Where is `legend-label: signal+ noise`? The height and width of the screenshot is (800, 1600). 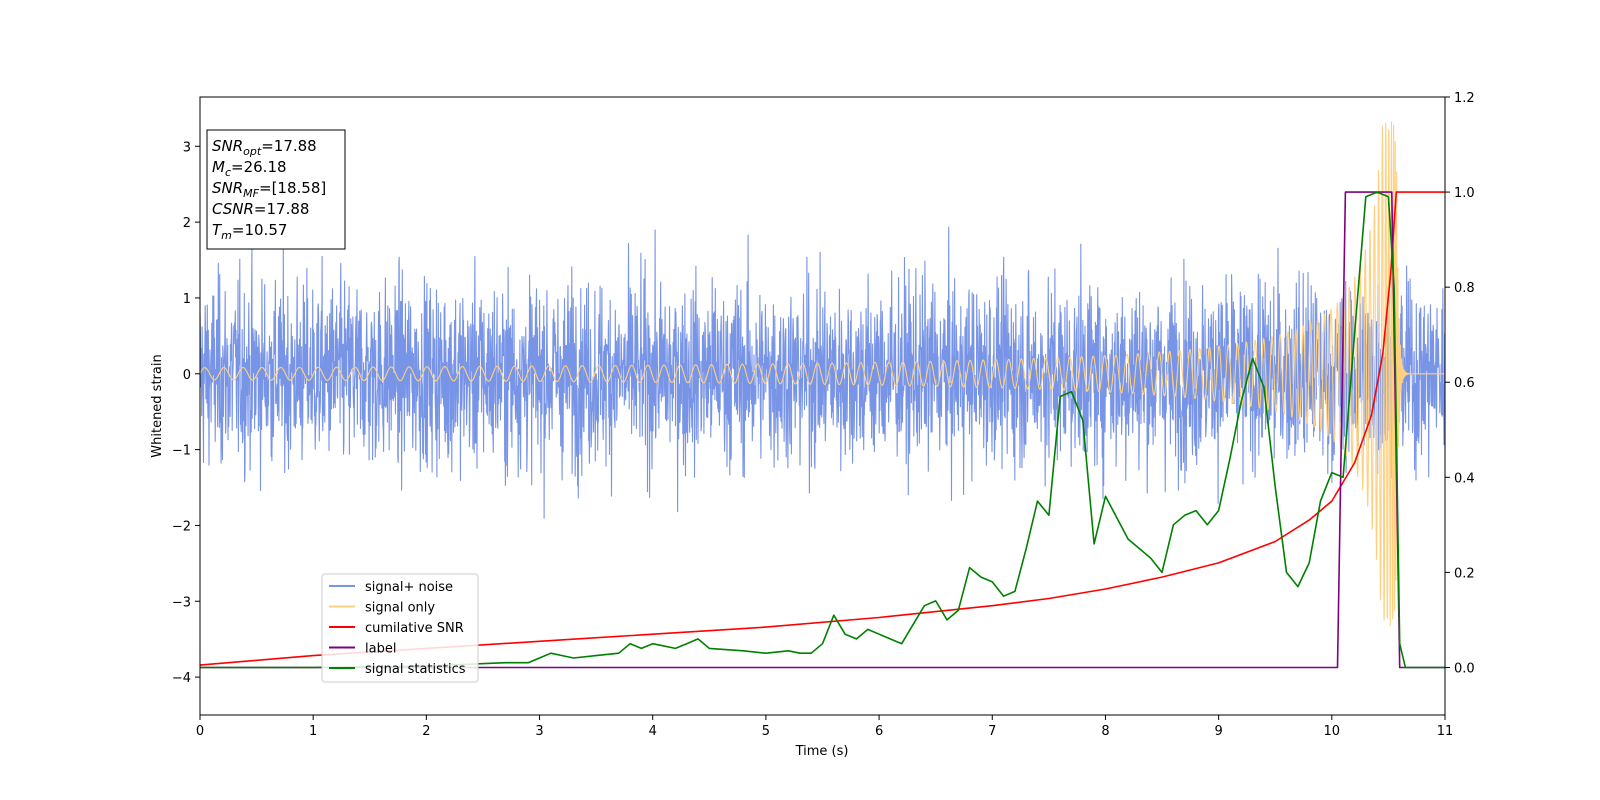 legend-label: signal+ noise is located at coordinates (409, 587).